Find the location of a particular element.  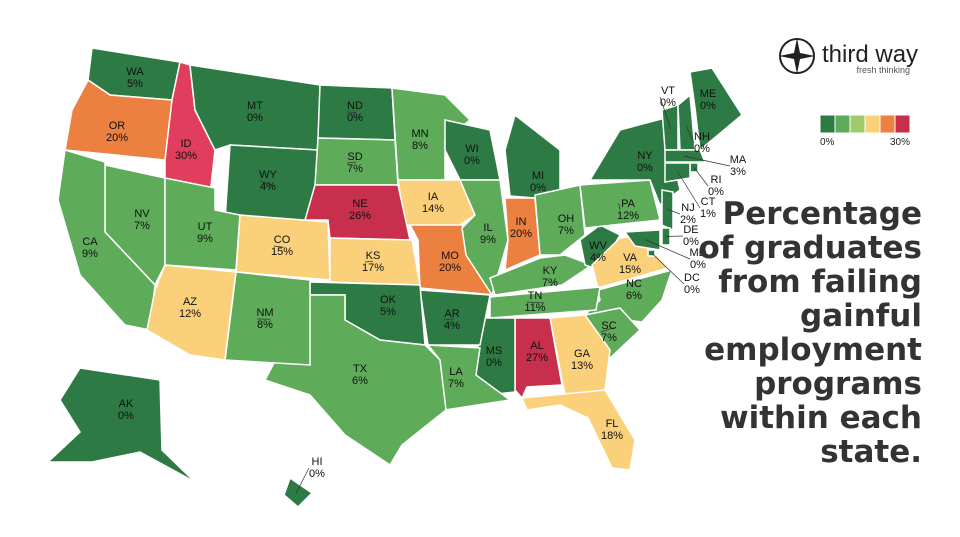

state-abbr: GA is located at coordinates (582, 354).